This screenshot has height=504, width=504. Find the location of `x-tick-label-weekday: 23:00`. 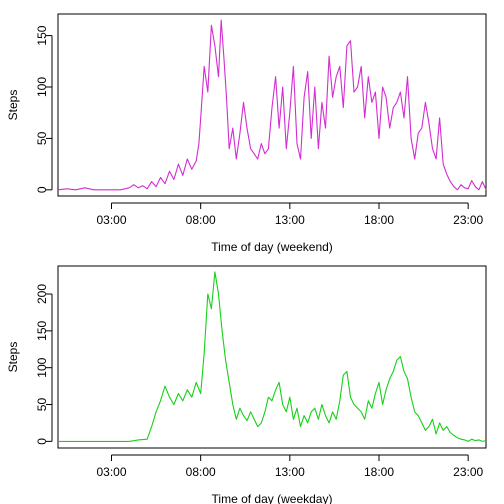

x-tick-label-weekday: 23:00 is located at coordinates (468, 472).